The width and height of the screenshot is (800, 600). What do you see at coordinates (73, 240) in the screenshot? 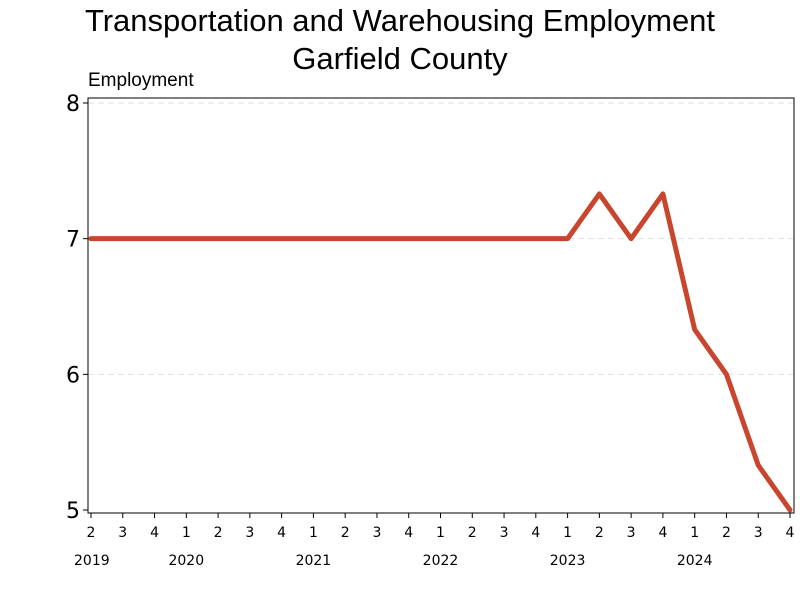
I see `y-tick-label: 7` at bounding box center [73, 240].